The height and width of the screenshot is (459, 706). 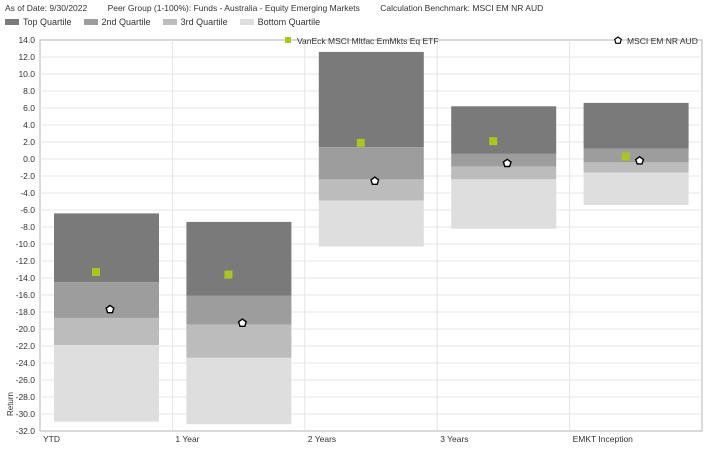 What do you see at coordinates (26, 380) in the screenshot?
I see `y-tick-label: -26.0` at bounding box center [26, 380].